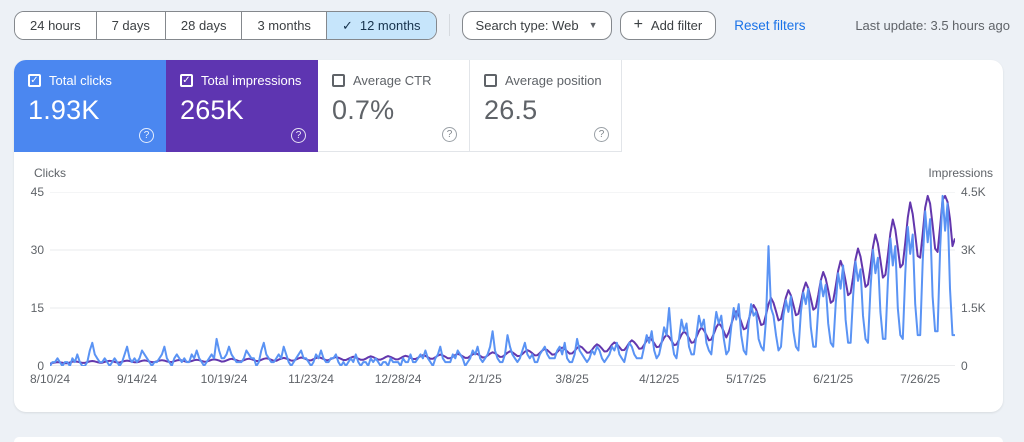 Image resolution: width=1024 pixels, height=442 pixels. I want to click on impressions-axis-tick: 3K, so click(968, 250).